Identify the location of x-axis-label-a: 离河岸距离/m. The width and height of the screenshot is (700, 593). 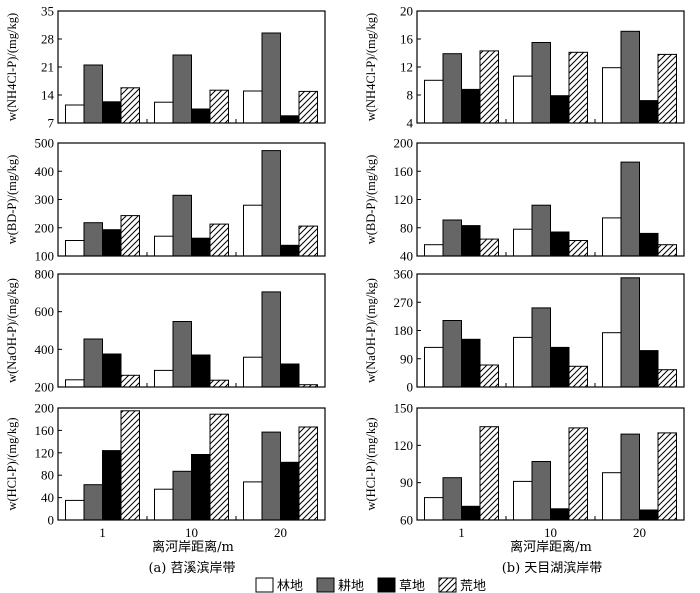
(193, 547).